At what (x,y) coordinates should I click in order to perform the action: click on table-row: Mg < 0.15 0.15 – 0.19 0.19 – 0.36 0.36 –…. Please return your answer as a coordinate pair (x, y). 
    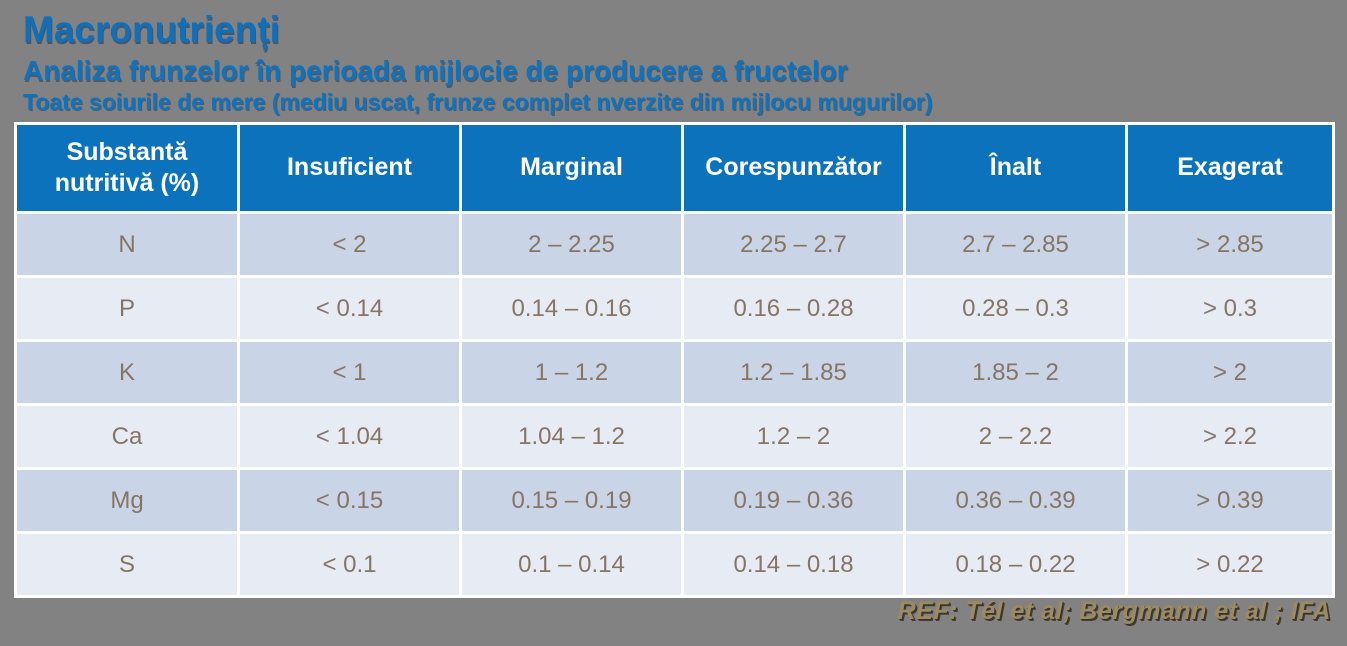
    Looking at the image, I should click on (674, 500).